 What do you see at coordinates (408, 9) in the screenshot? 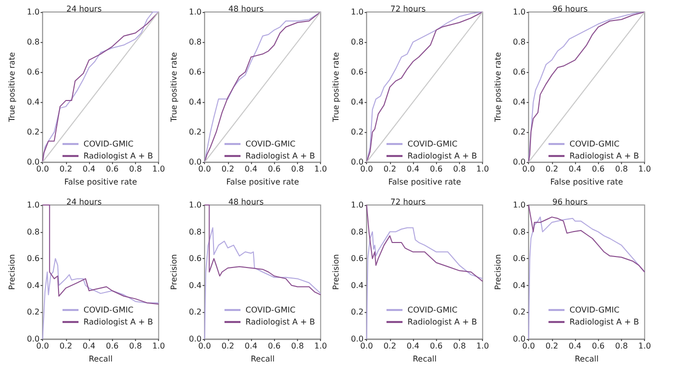
I see `chart-title: 72 hours` at bounding box center [408, 9].